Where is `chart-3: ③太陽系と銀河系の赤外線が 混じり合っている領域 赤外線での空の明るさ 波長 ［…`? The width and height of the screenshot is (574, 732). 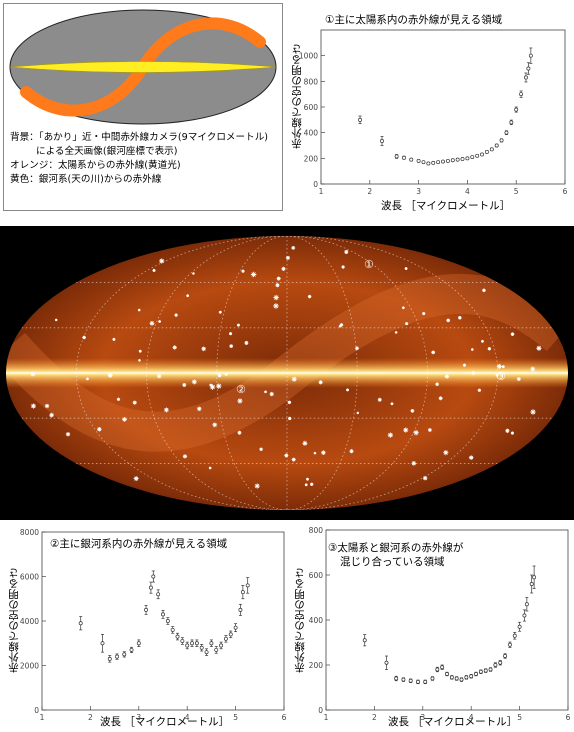 chart-3: ③太陽系と銀河系の赤外線が 混じり合っている領域 赤外線での空の明るさ 波長 ［… is located at coordinates (431, 627).